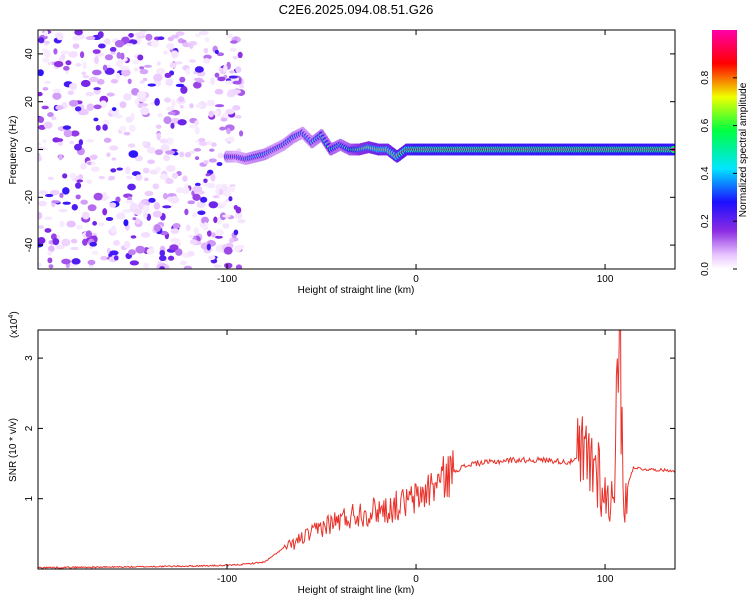  What do you see at coordinates (29, 498) in the screenshot?
I see `snr-y-tick-label: 1` at bounding box center [29, 498].